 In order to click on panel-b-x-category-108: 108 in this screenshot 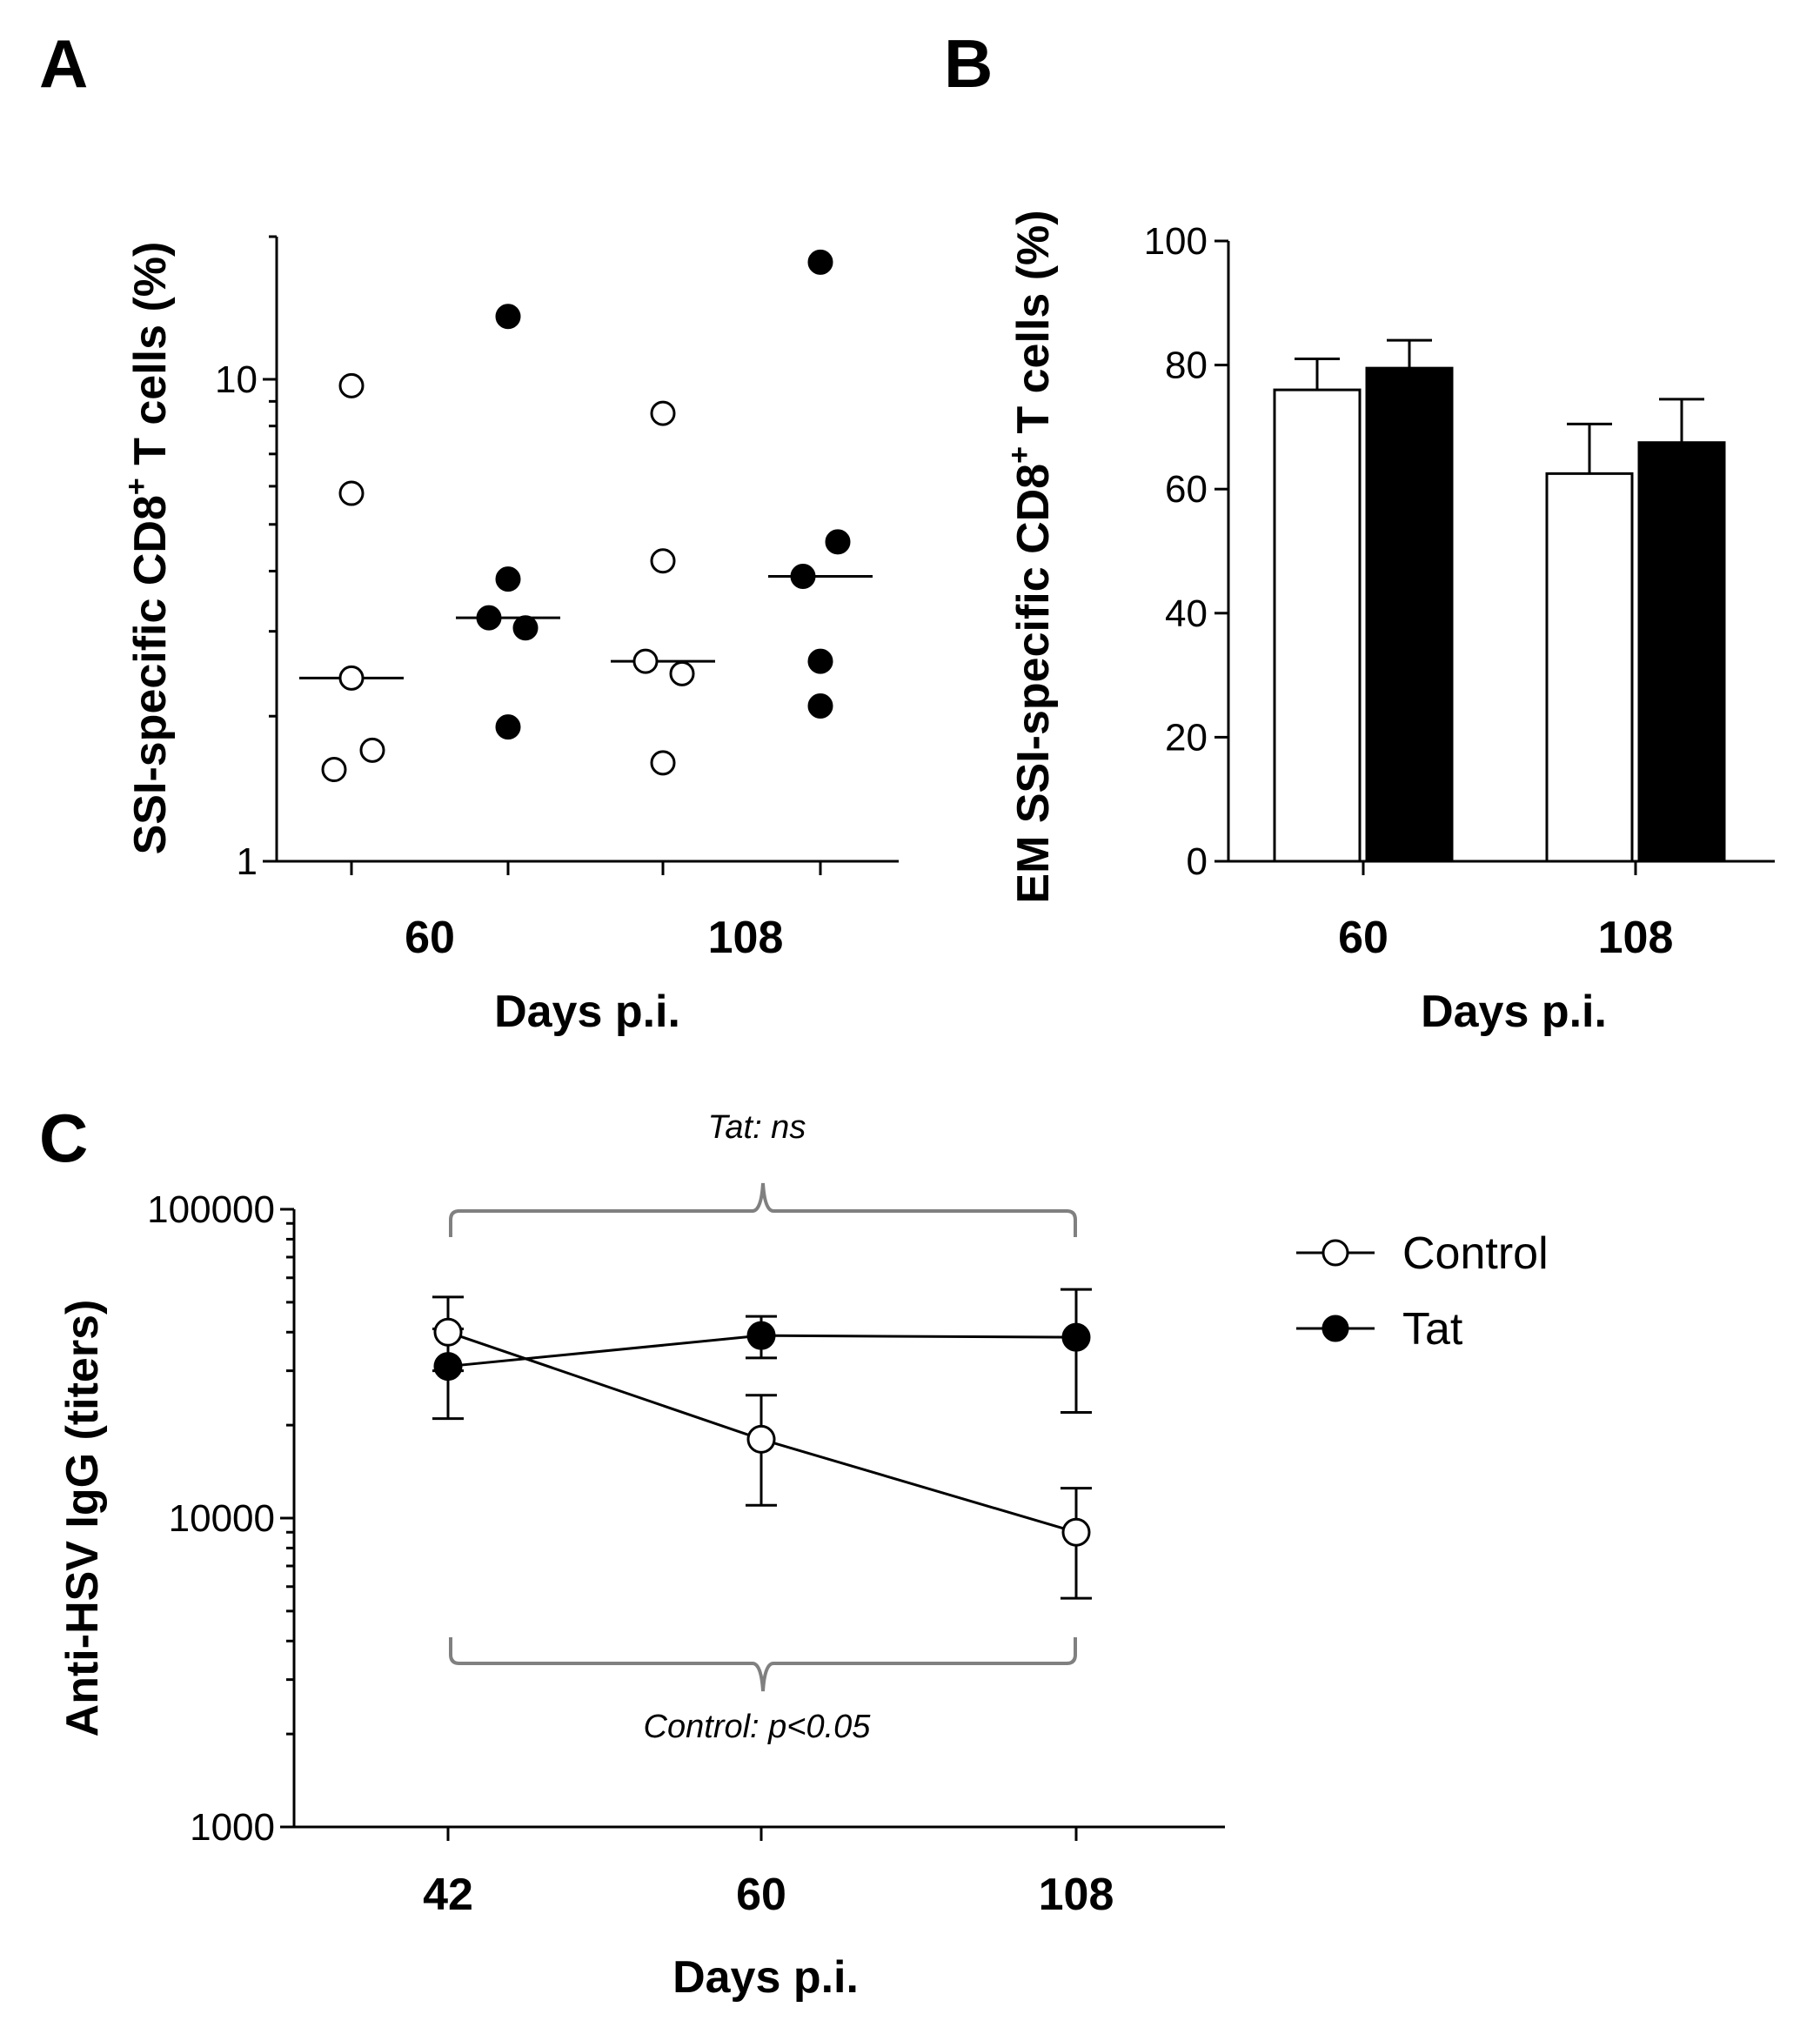, I will do `click(1636, 938)`.